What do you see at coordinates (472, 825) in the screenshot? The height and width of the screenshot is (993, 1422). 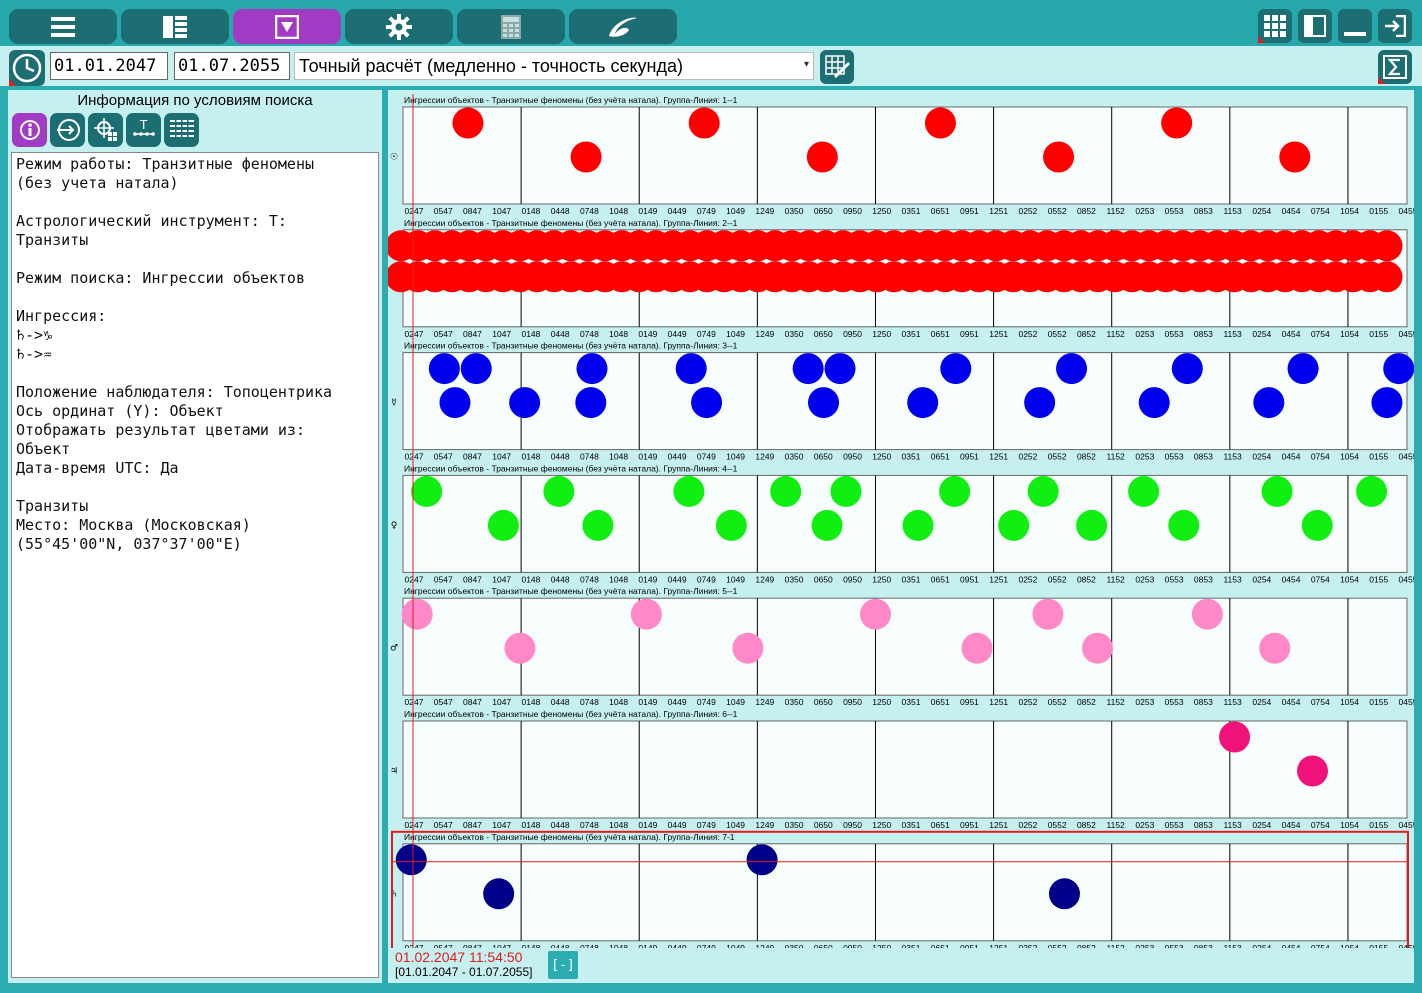 I see `x-tick-label: 0847` at bounding box center [472, 825].